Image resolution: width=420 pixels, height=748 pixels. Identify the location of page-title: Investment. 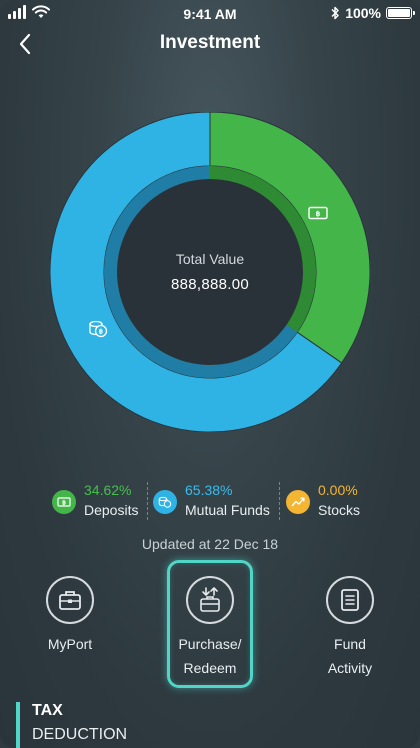
(210, 42).